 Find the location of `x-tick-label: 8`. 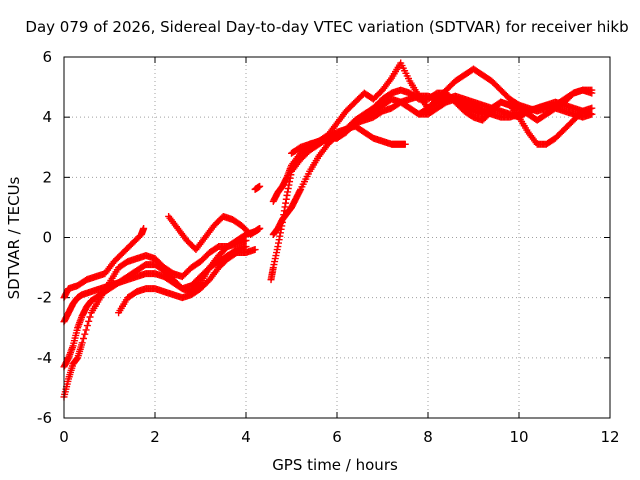

x-tick-label: 8 is located at coordinates (428, 437).